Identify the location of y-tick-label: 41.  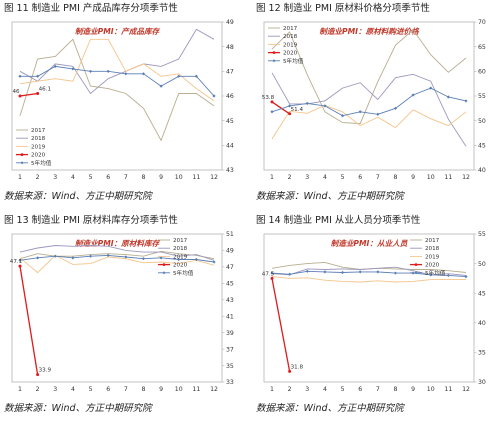
(230, 316).